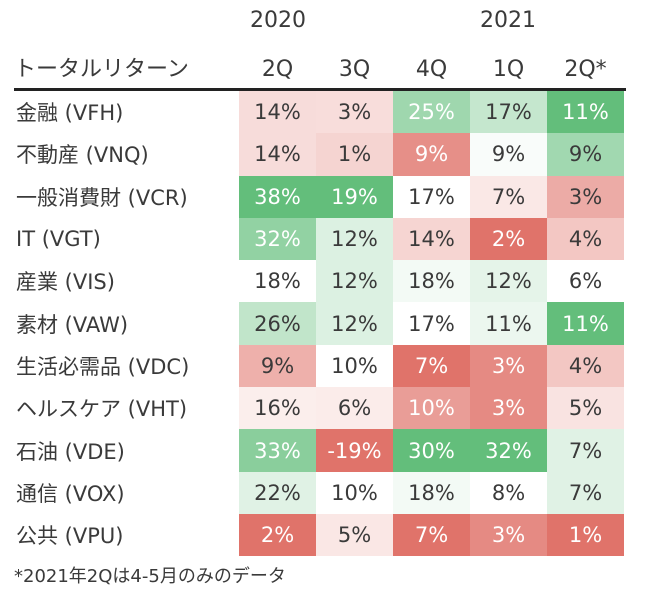  I want to click on heatmap-cell: 8%, so click(508, 492).